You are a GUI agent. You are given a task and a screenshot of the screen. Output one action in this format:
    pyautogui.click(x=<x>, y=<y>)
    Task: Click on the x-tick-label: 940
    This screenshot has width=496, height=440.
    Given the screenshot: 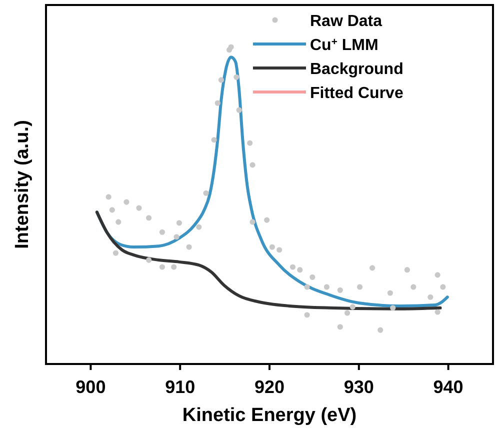 What is the action you would take?
    pyautogui.click(x=448, y=387)
    